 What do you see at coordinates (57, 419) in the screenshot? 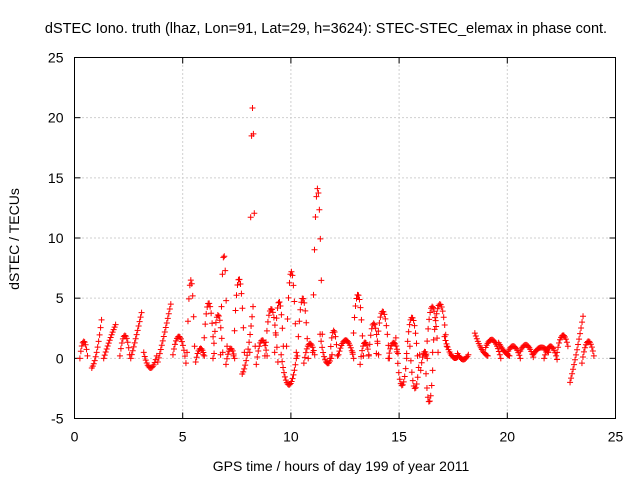
I see `y-tick-label: -5` at bounding box center [57, 419].